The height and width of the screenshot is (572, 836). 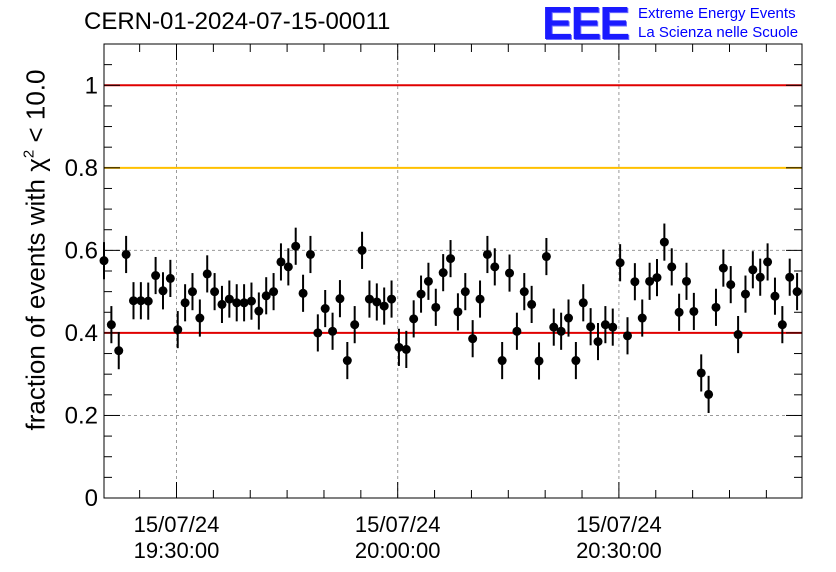 What do you see at coordinates (176, 550) in the screenshot?
I see `x-tick-time: 19:30:00` at bounding box center [176, 550].